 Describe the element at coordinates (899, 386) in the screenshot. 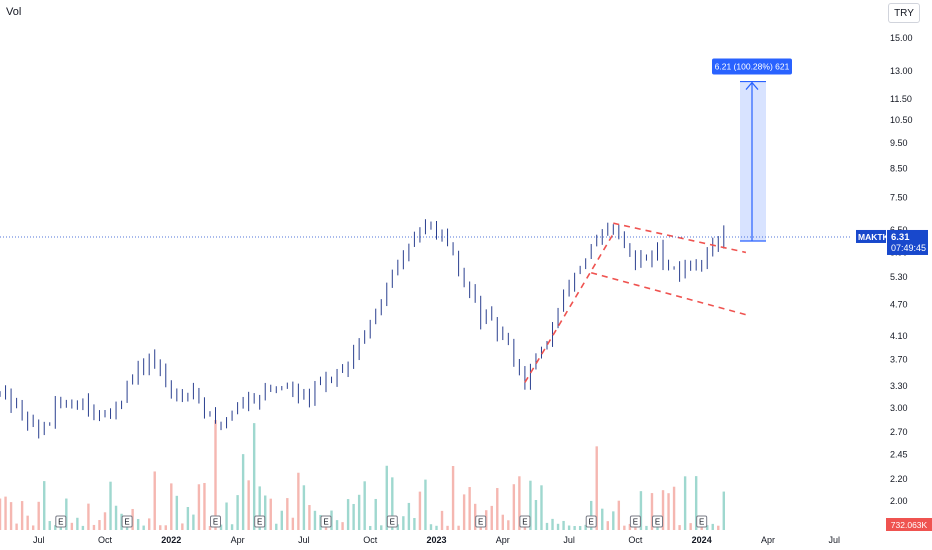

I see `y-tick-label: 3.30` at that location.